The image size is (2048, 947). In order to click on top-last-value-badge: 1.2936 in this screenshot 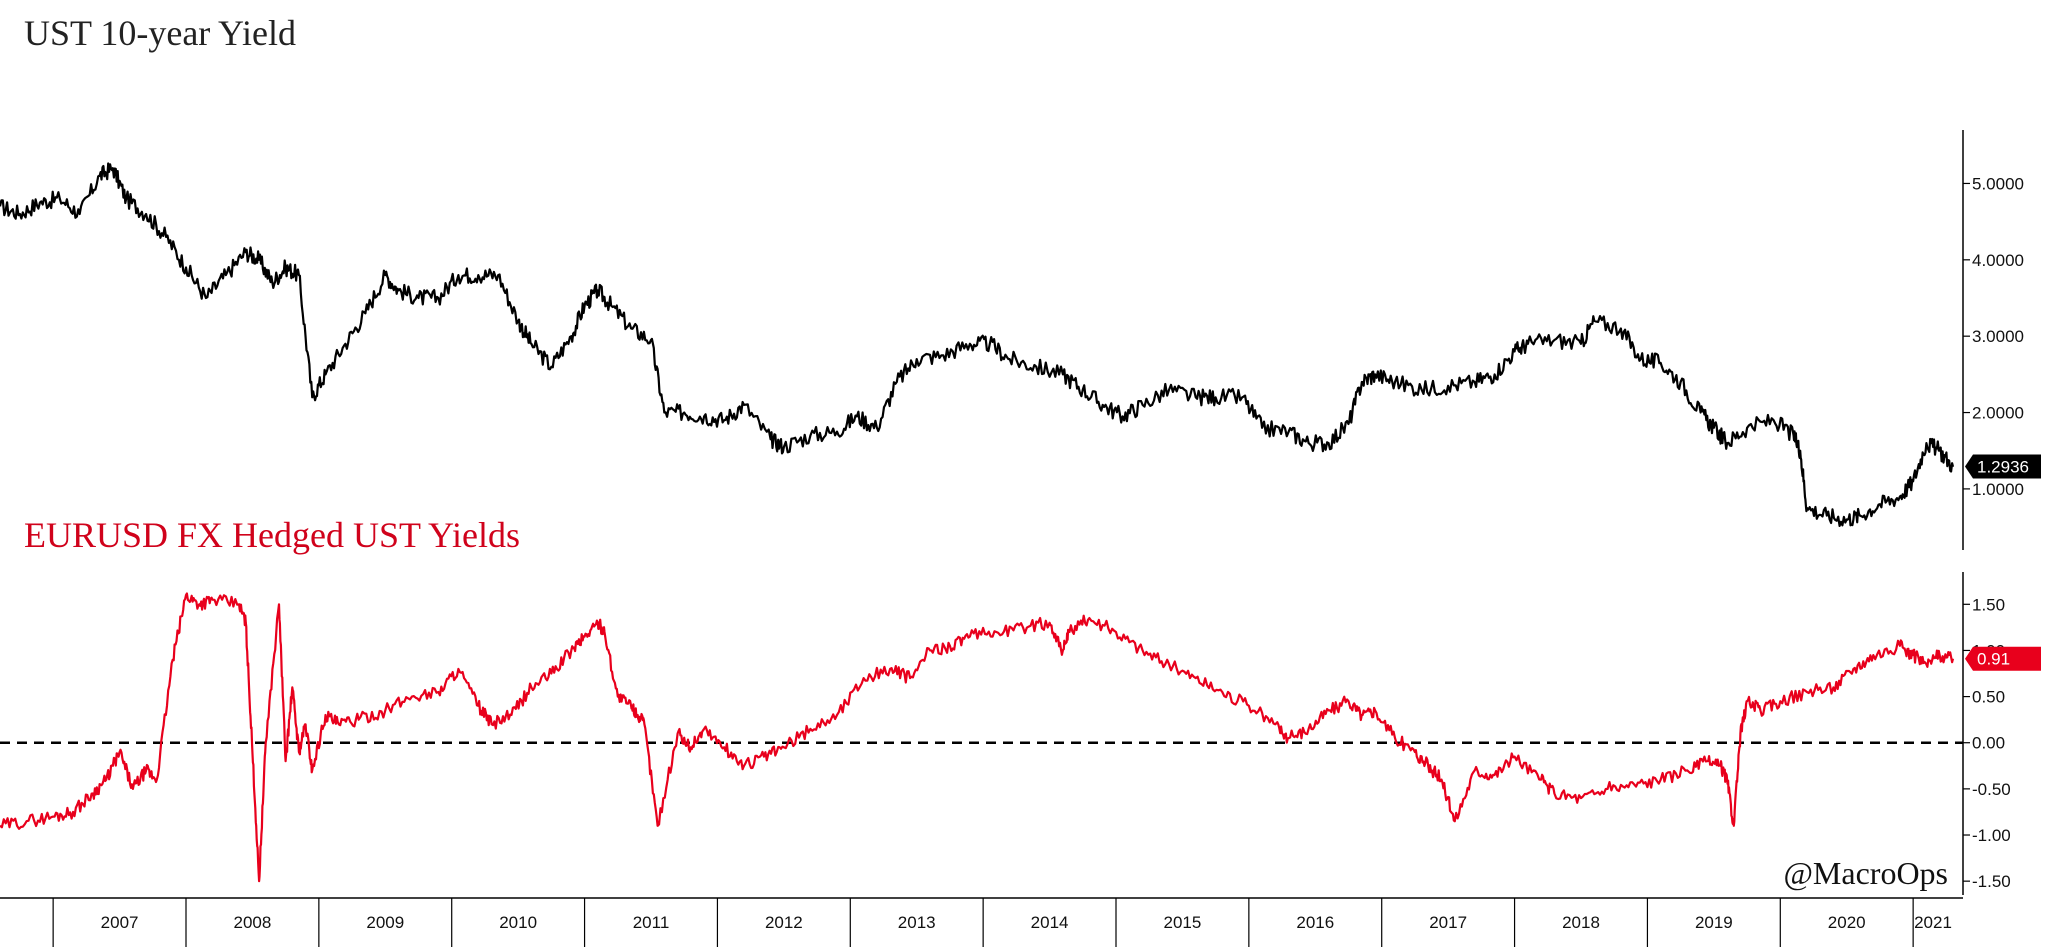, I will do `click(2003, 466)`.